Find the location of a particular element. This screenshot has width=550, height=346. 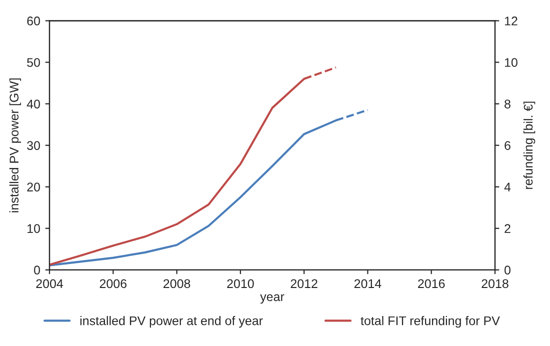

y2-tick-label: 2 is located at coordinates (507, 228).